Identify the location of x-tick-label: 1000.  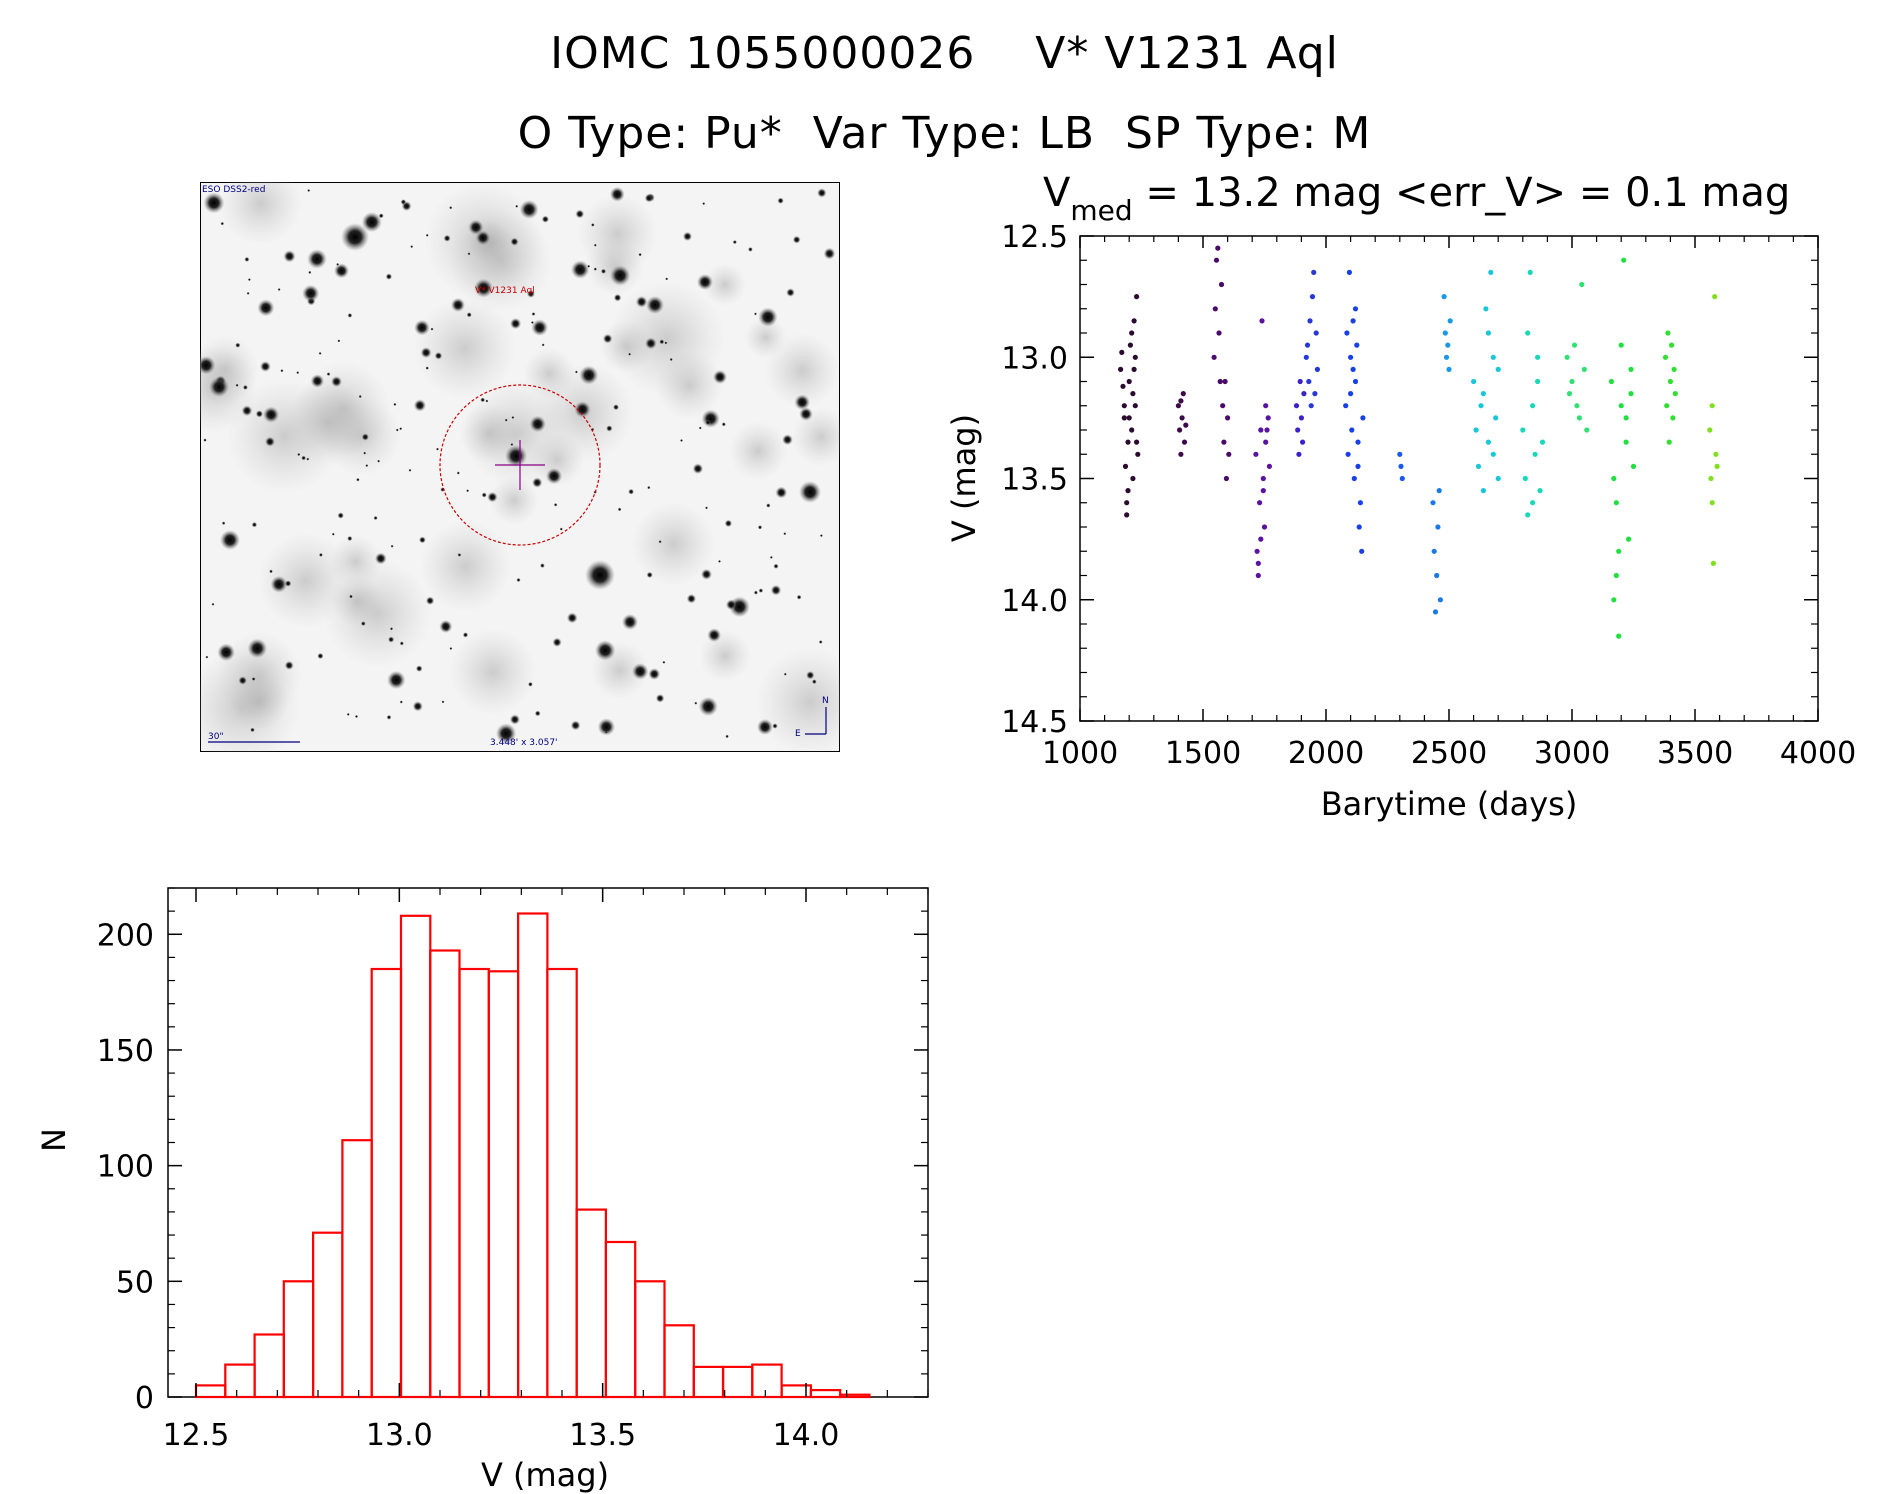
(1080, 753).